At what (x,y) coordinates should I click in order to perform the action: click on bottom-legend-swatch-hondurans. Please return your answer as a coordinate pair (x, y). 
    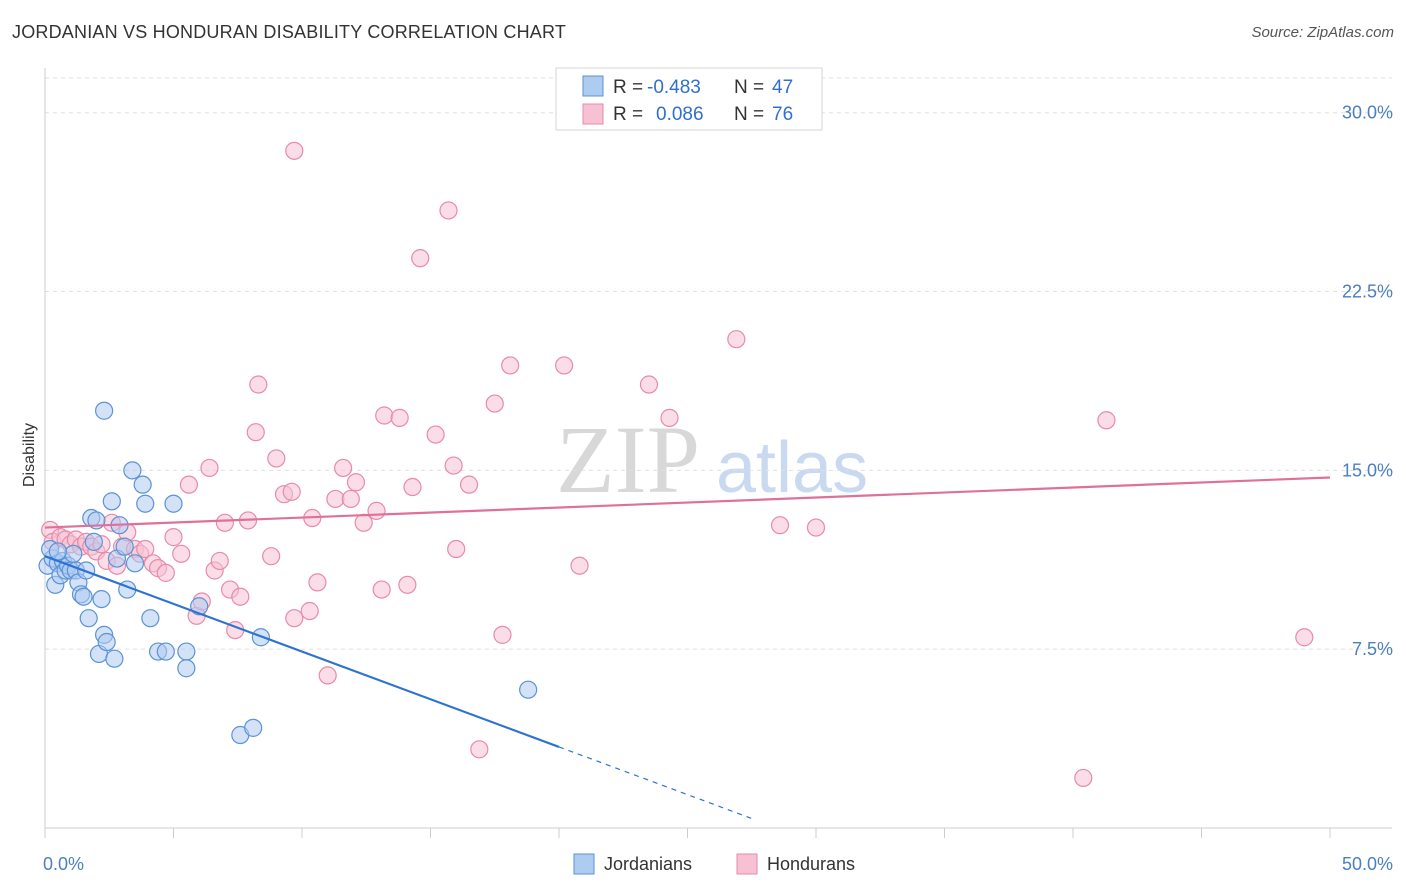
    Looking at the image, I should click on (747, 864).